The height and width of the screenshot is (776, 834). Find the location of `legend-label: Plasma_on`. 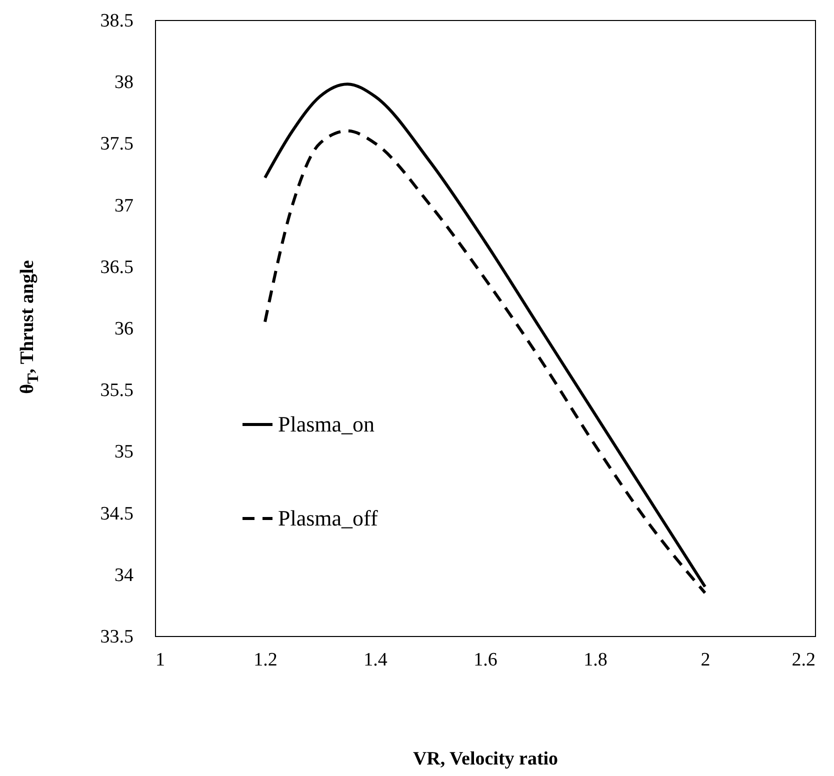

legend-label: Plasma_on is located at coordinates (326, 424).